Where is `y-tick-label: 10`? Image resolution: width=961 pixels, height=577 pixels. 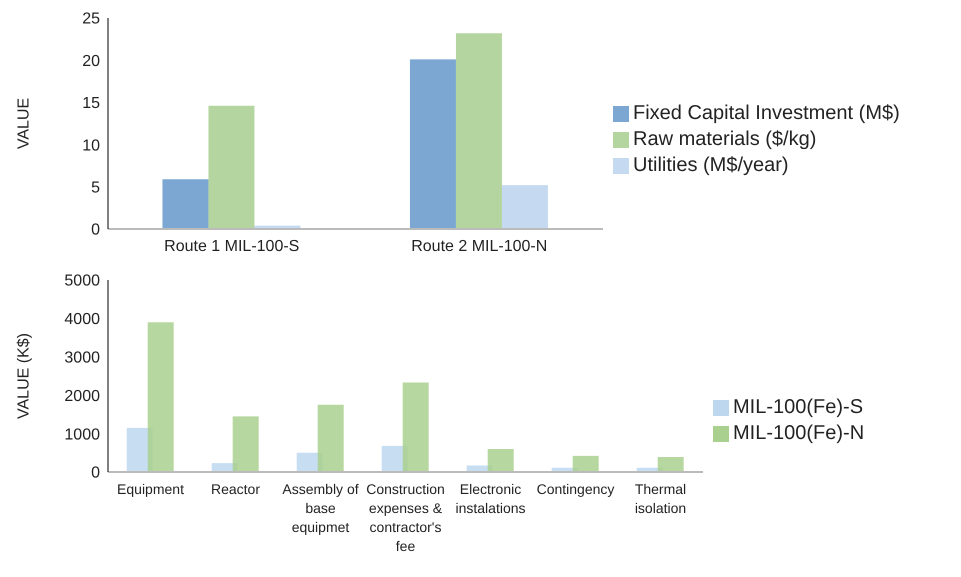 y-tick-label: 10 is located at coordinates (91, 145).